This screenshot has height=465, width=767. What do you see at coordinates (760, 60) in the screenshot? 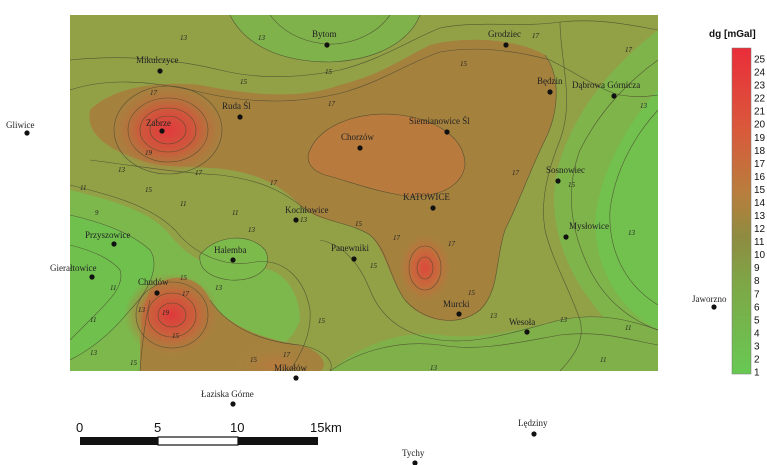
I see `legend-tick-25: 25` at bounding box center [760, 60].